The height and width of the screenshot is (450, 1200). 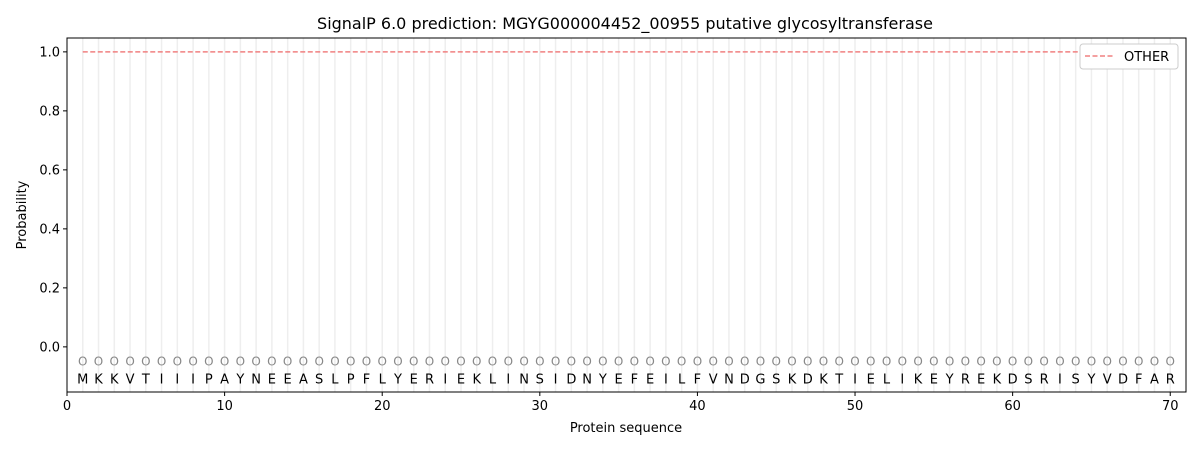 I want to click on x-tick-label: 40, so click(x=697, y=406).